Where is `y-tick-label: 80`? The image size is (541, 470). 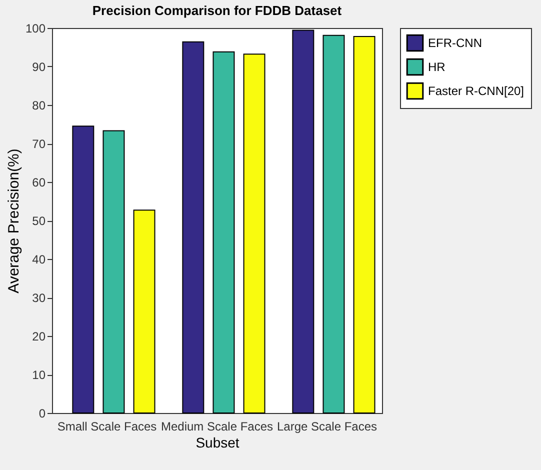 y-tick-label: 80 is located at coordinates (39, 105).